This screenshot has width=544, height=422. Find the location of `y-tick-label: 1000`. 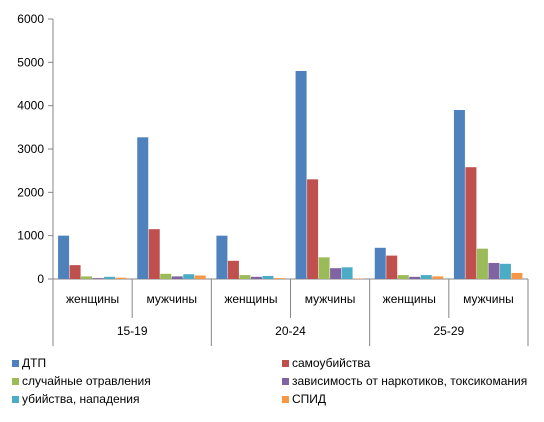

y-tick-label: 1000 is located at coordinates (30, 236).